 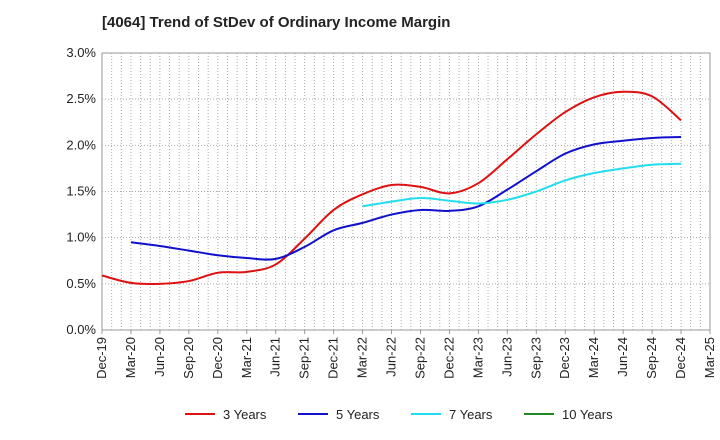 What do you see at coordinates (246, 357) in the screenshot?
I see `x-tick-label: Mar-21` at bounding box center [246, 357].